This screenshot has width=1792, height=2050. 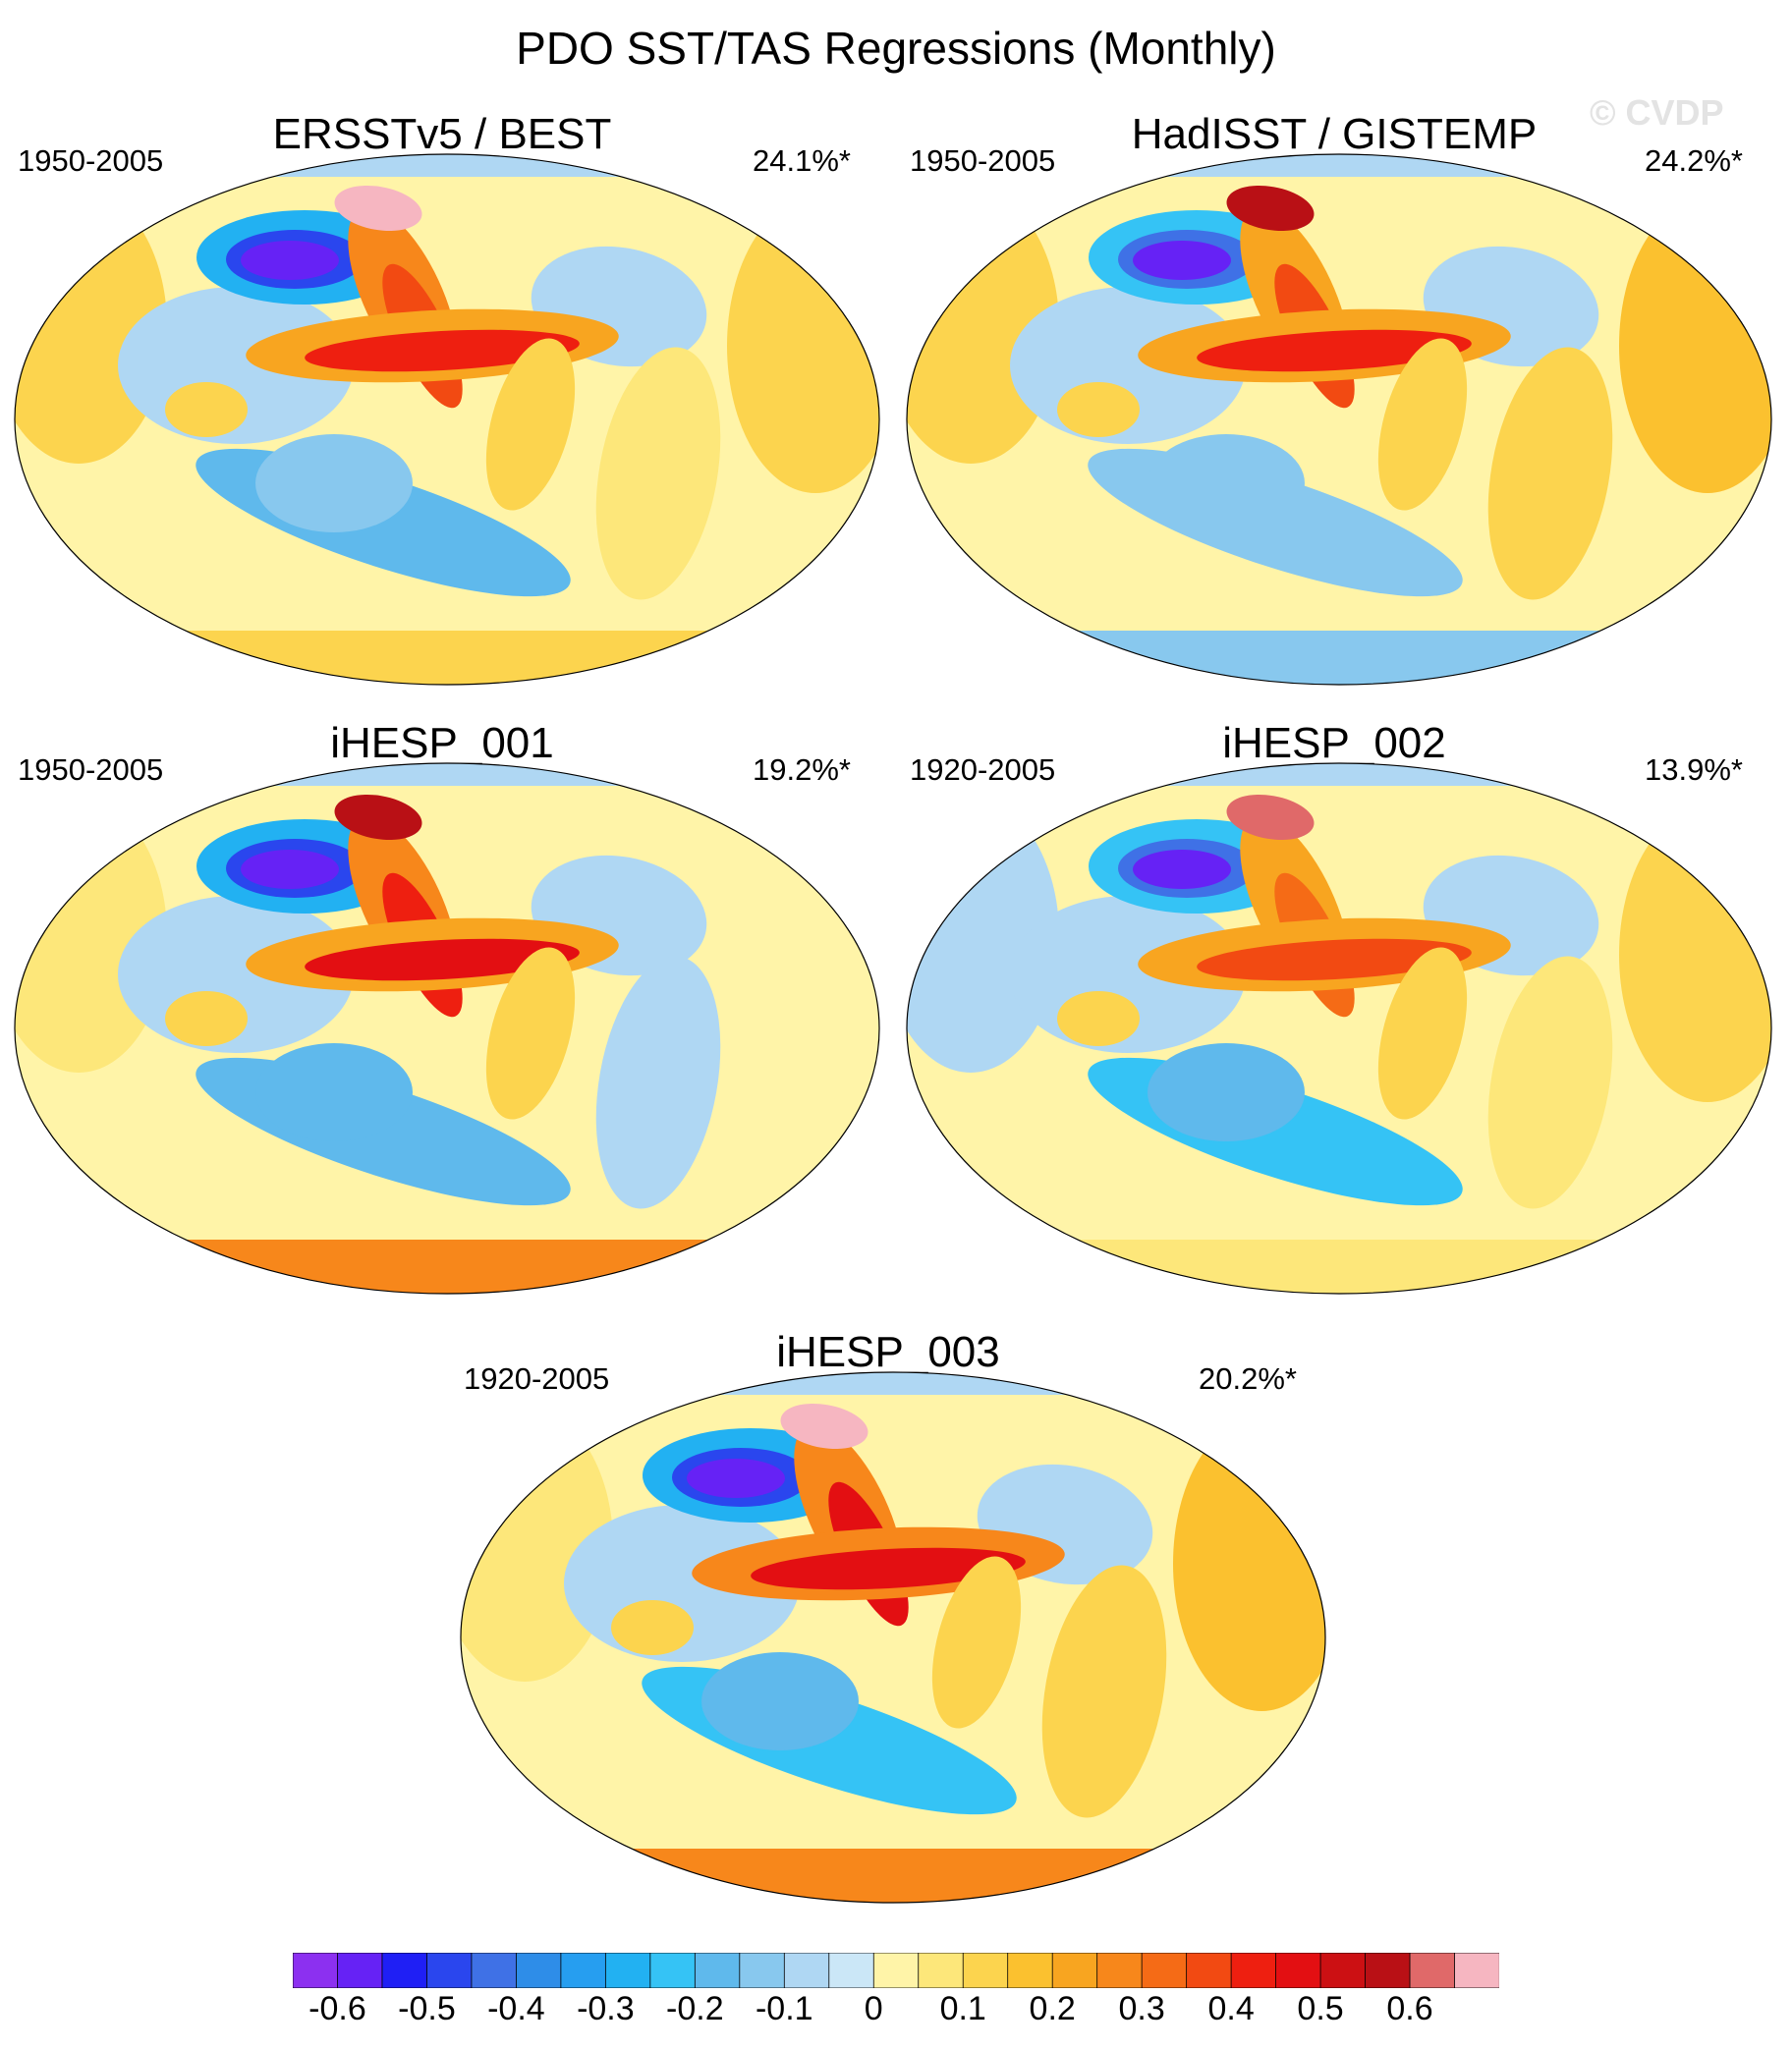 I want to click on panel-3: iHESP_001 1950-2005 19.2%*, so click(x=442, y=1019).